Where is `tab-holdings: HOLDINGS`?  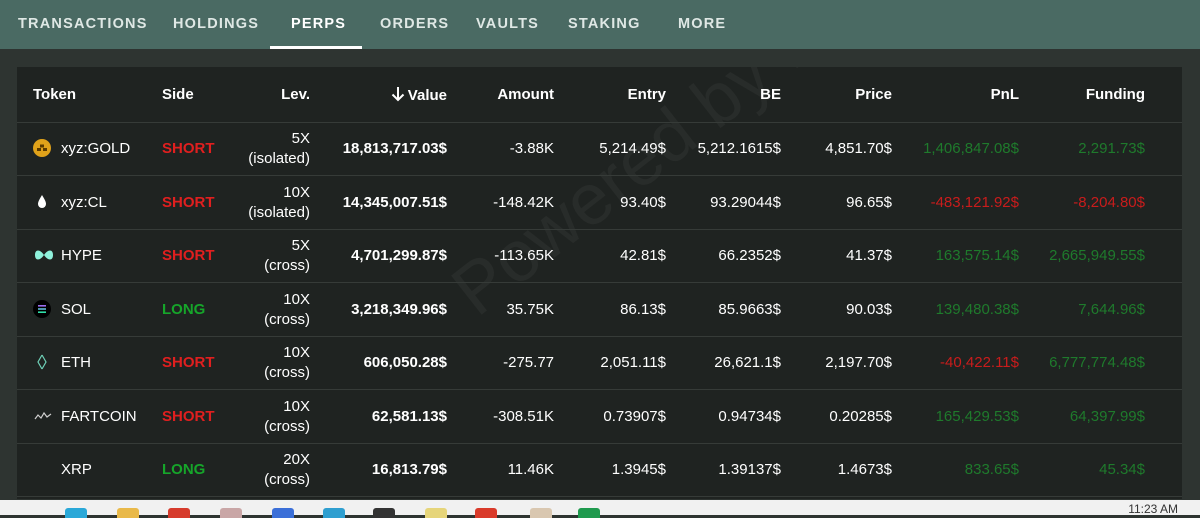 tab-holdings: HOLDINGS is located at coordinates (216, 24).